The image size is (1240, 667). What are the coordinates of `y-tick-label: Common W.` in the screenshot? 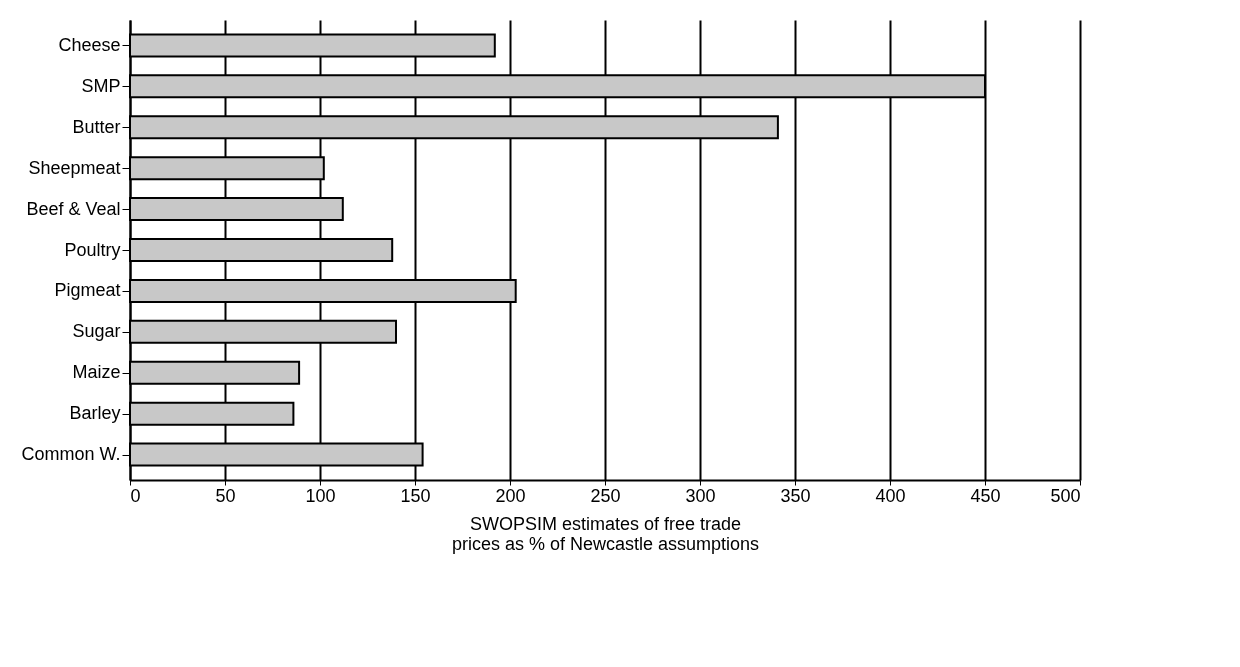 It's located at (71, 454).